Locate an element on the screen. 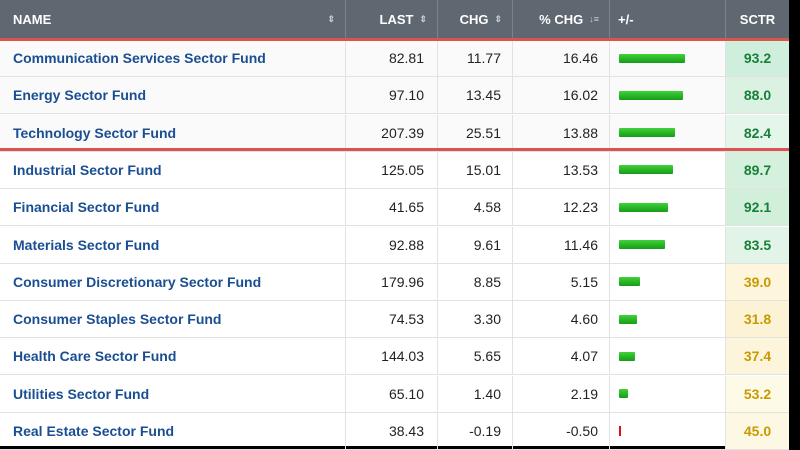 This screenshot has height=450, width=800. column-bar: +/- is located at coordinates (668, 19).